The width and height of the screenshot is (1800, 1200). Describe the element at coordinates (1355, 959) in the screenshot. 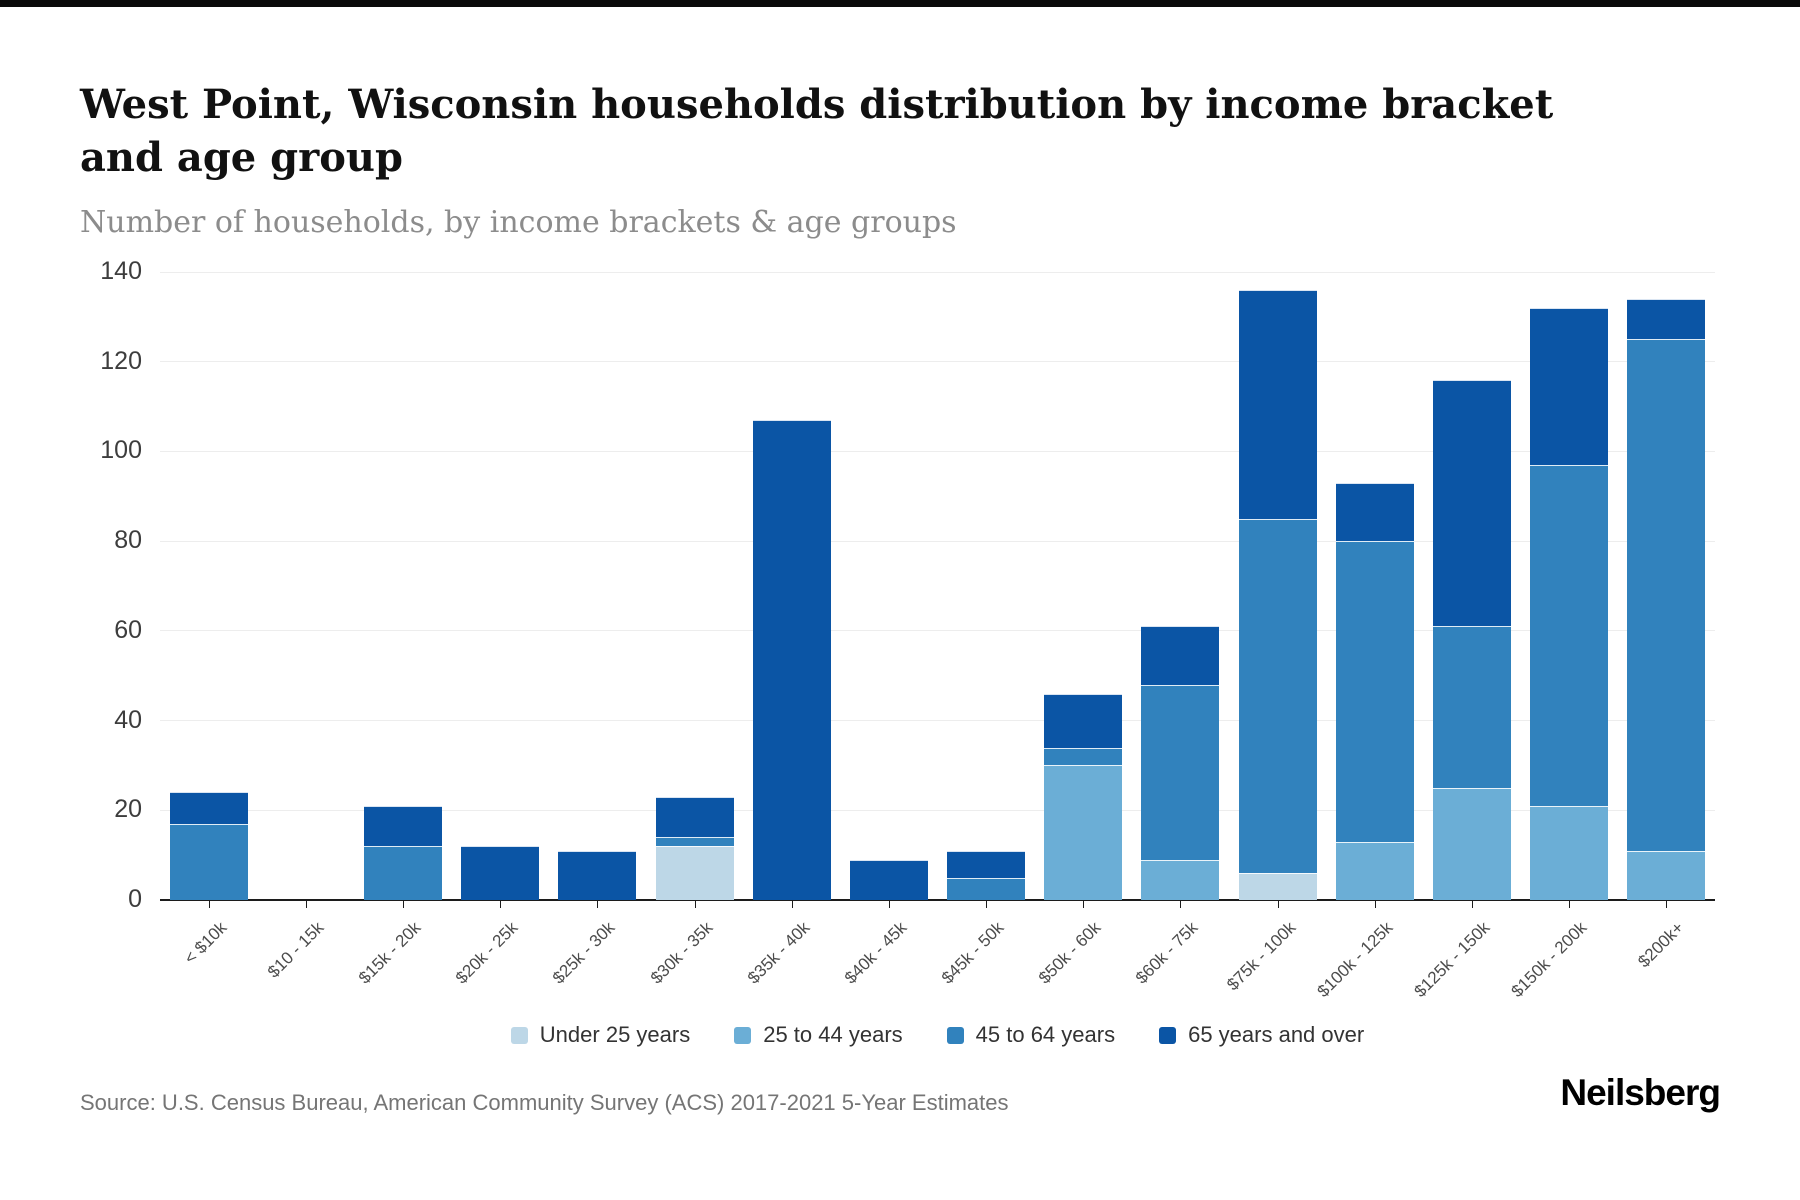

I see `x-axis-tick-label: $100k - 125k` at that location.